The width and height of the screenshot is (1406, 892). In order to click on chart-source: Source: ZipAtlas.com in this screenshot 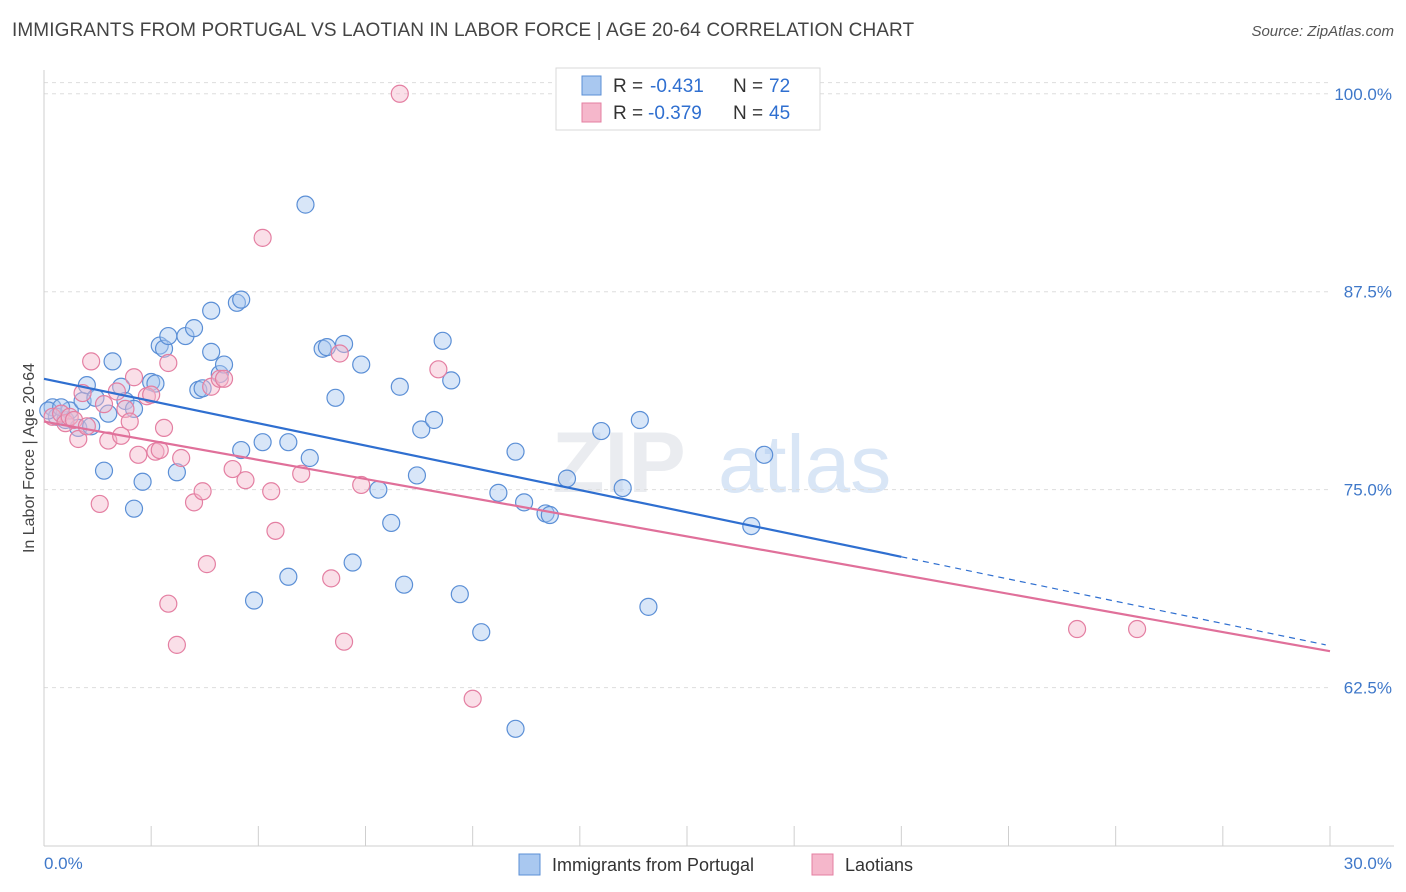, I will do `click(1322, 31)`.